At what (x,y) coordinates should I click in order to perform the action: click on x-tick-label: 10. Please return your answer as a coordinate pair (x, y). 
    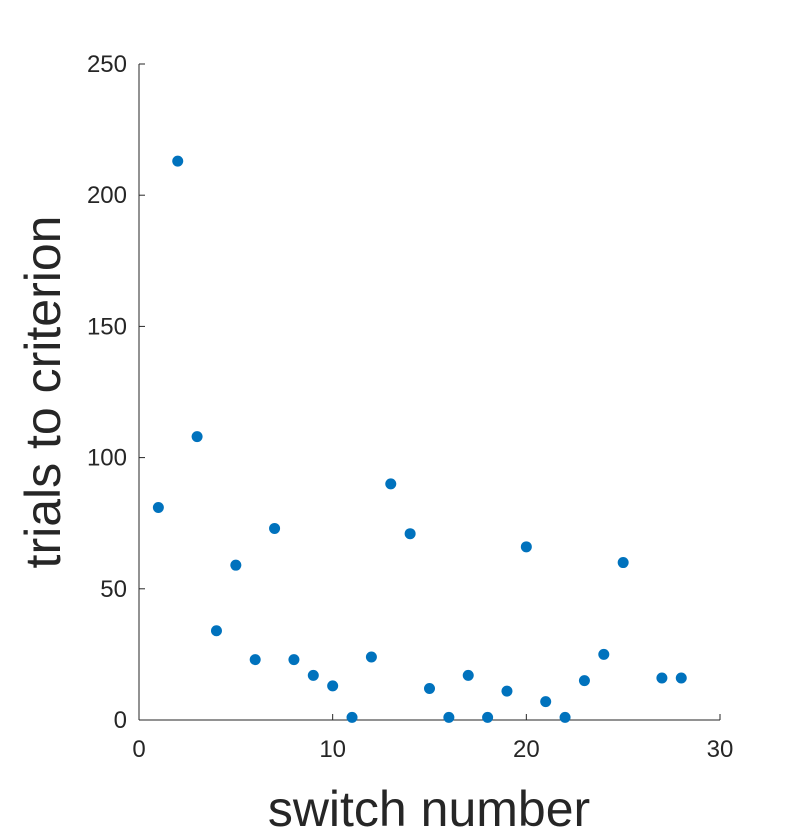
    Looking at the image, I should click on (332, 749).